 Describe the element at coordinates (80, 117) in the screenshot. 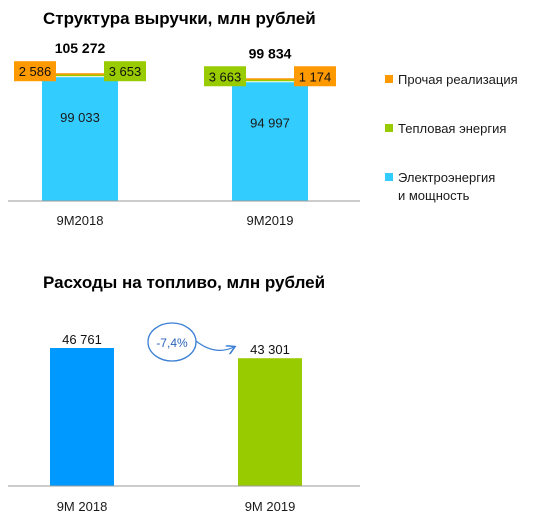

I see `revenue-value-label-power: 99 033` at that location.